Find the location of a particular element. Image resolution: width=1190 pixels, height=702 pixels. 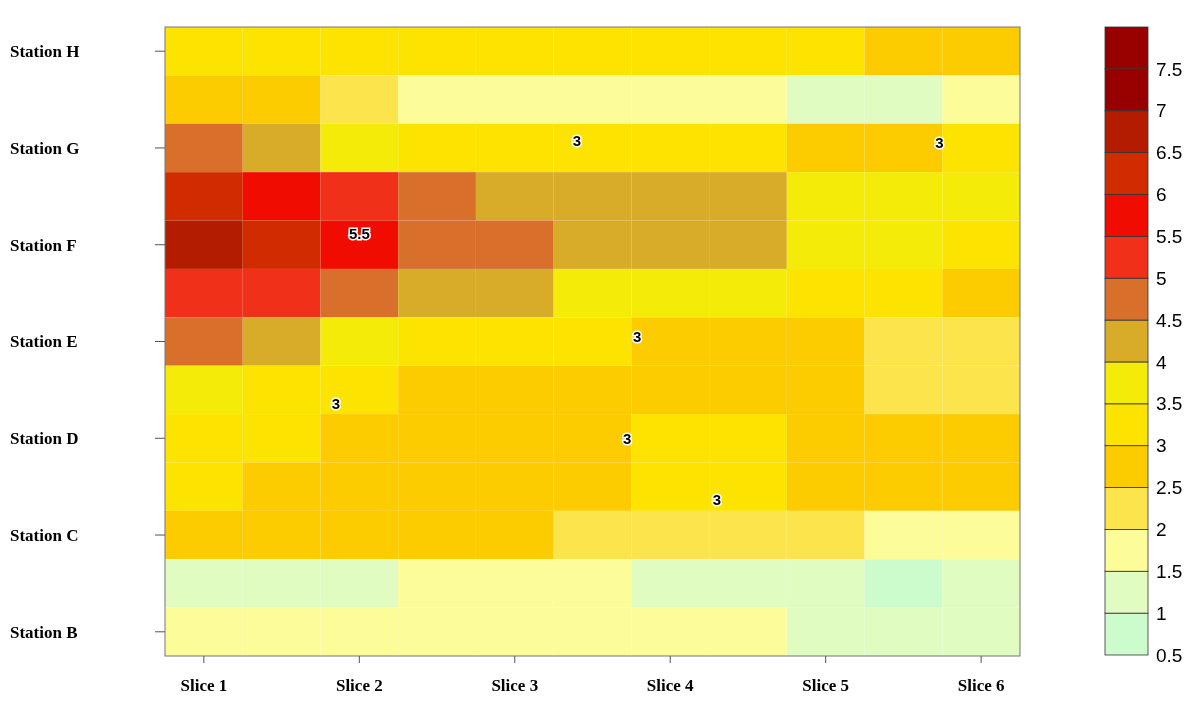

x-tick-label: Slice 2 is located at coordinates (359, 685).